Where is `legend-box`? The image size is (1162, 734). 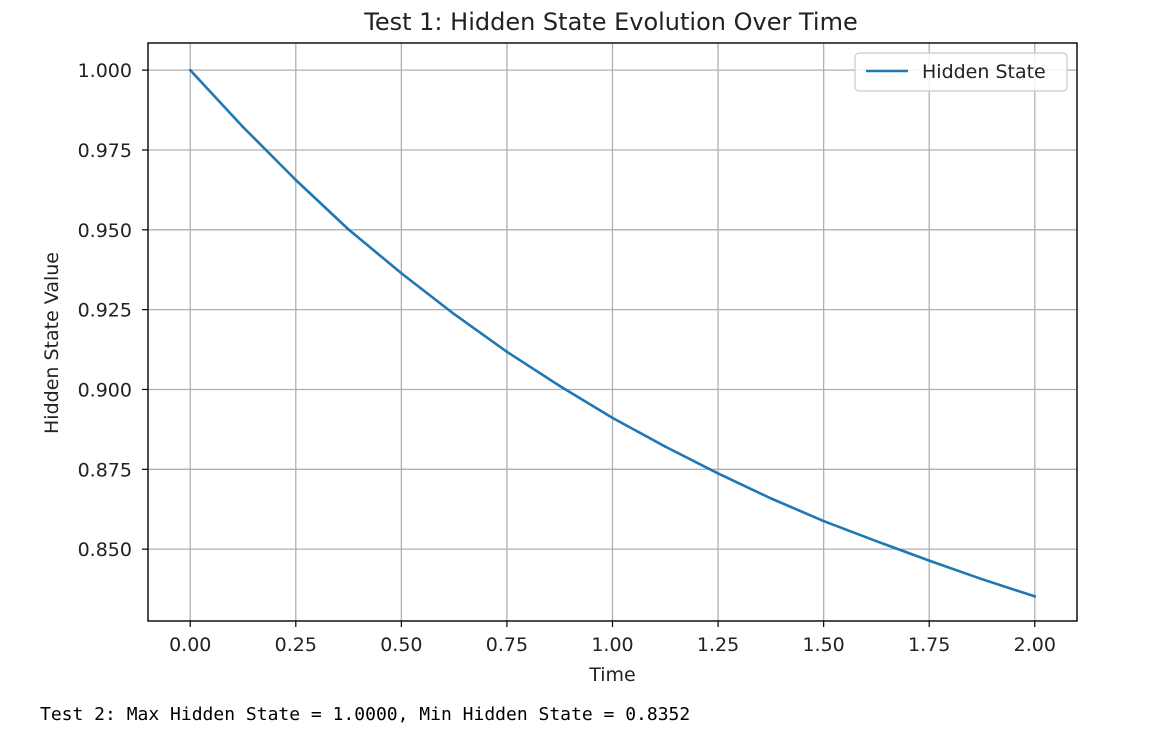
legend-box is located at coordinates (961, 72).